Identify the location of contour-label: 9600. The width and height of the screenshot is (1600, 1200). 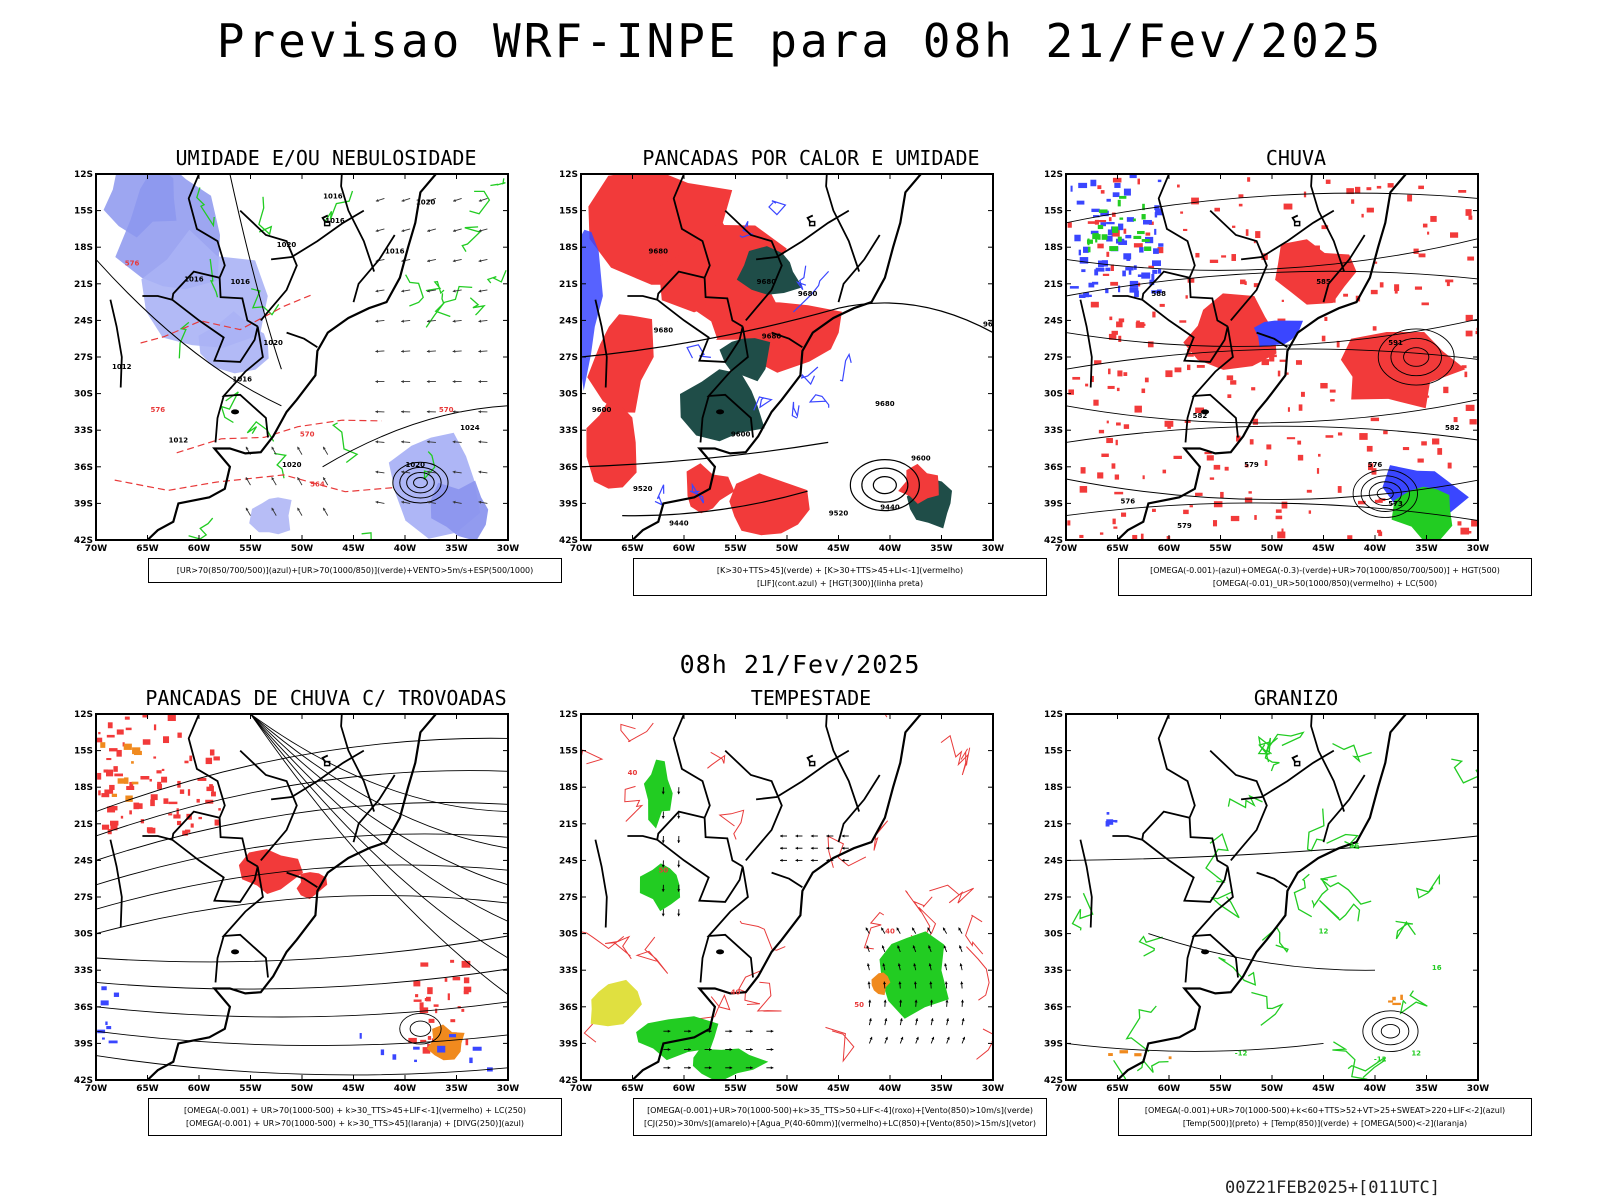
(602, 410).